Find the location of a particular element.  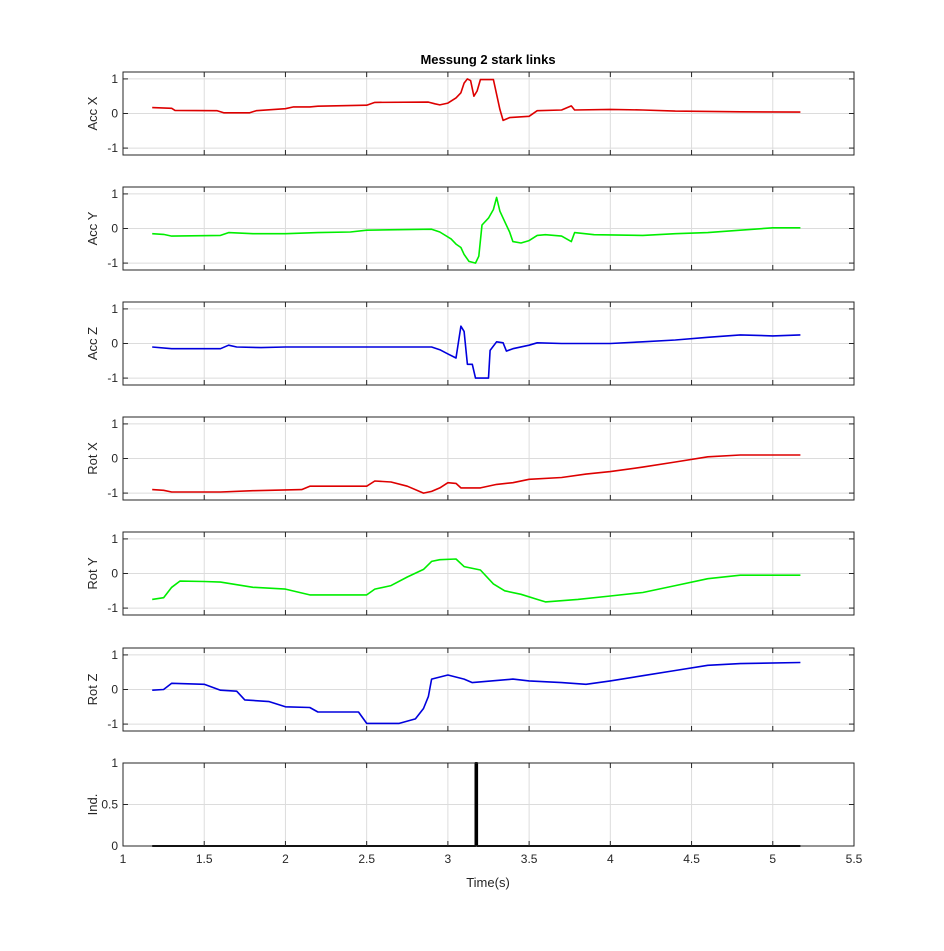

x-tick-label: 3.5 is located at coordinates (529, 859).